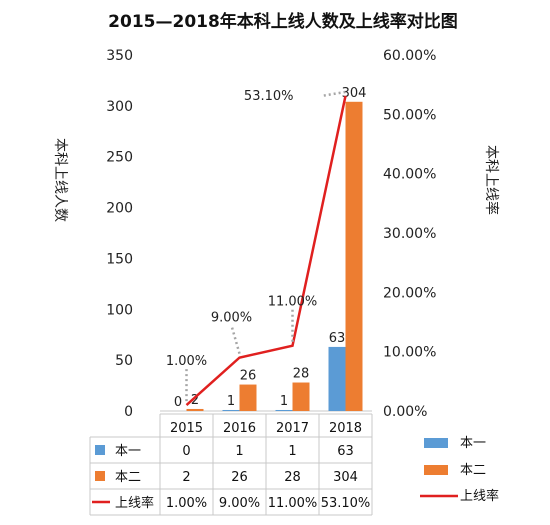 This screenshot has height=525, width=550. Describe the element at coordinates (491, 180) in the screenshot. I see `y2-axis-label: 本科上线率` at that location.